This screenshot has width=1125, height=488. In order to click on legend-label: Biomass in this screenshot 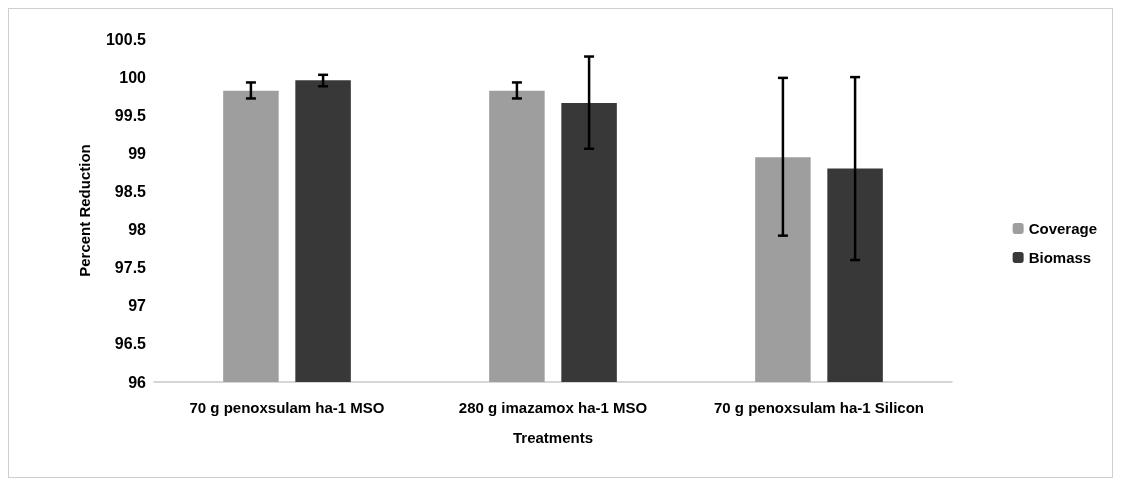, I will do `click(1060, 257)`.